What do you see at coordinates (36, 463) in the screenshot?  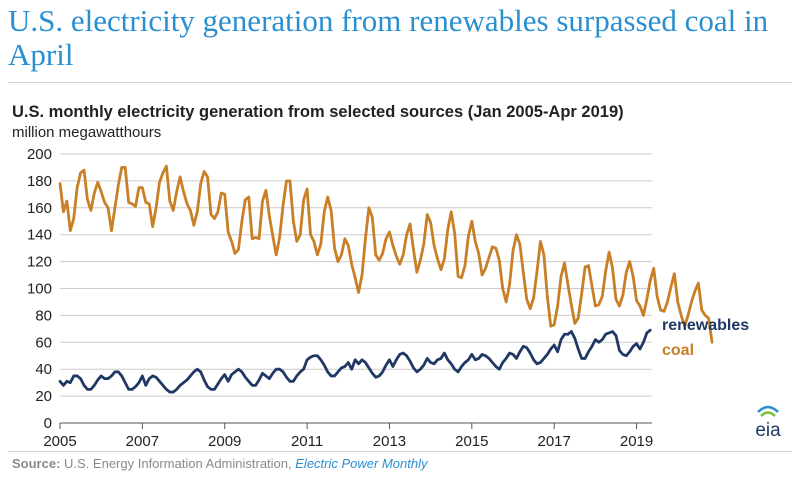 I see `source-label: Source:` at bounding box center [36, 463].